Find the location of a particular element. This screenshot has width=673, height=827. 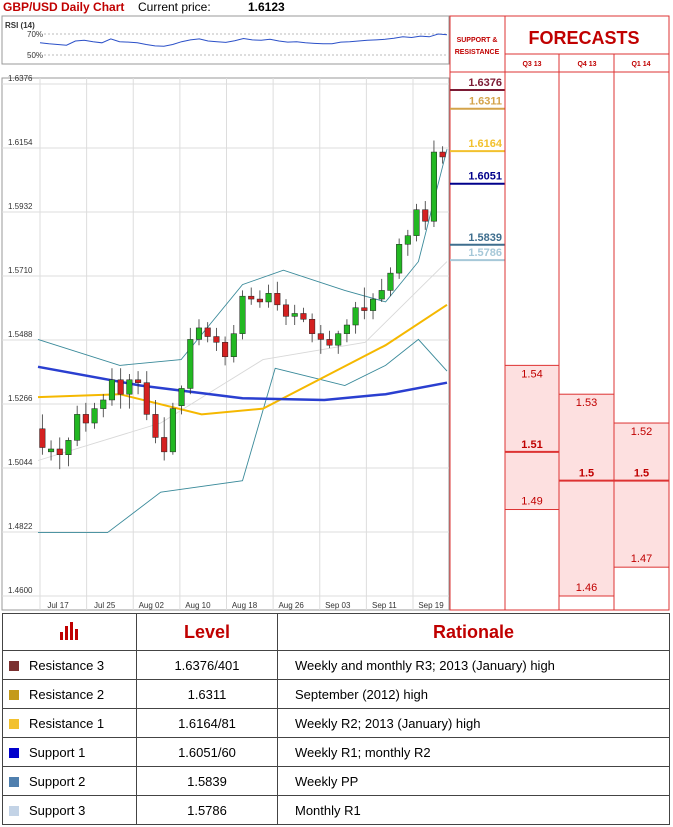

quarter-label-q1: Q1 14 is located at coordinates (640, 64).